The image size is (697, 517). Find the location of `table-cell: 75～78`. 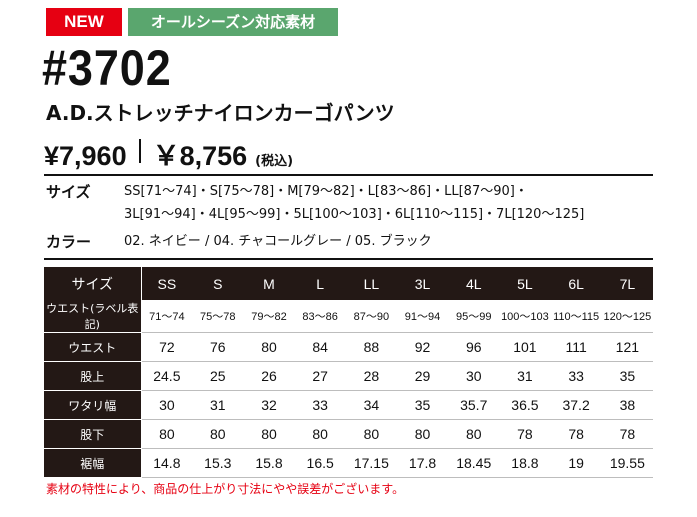

table-cell: 75～78 is located at coordinates (218, 316).